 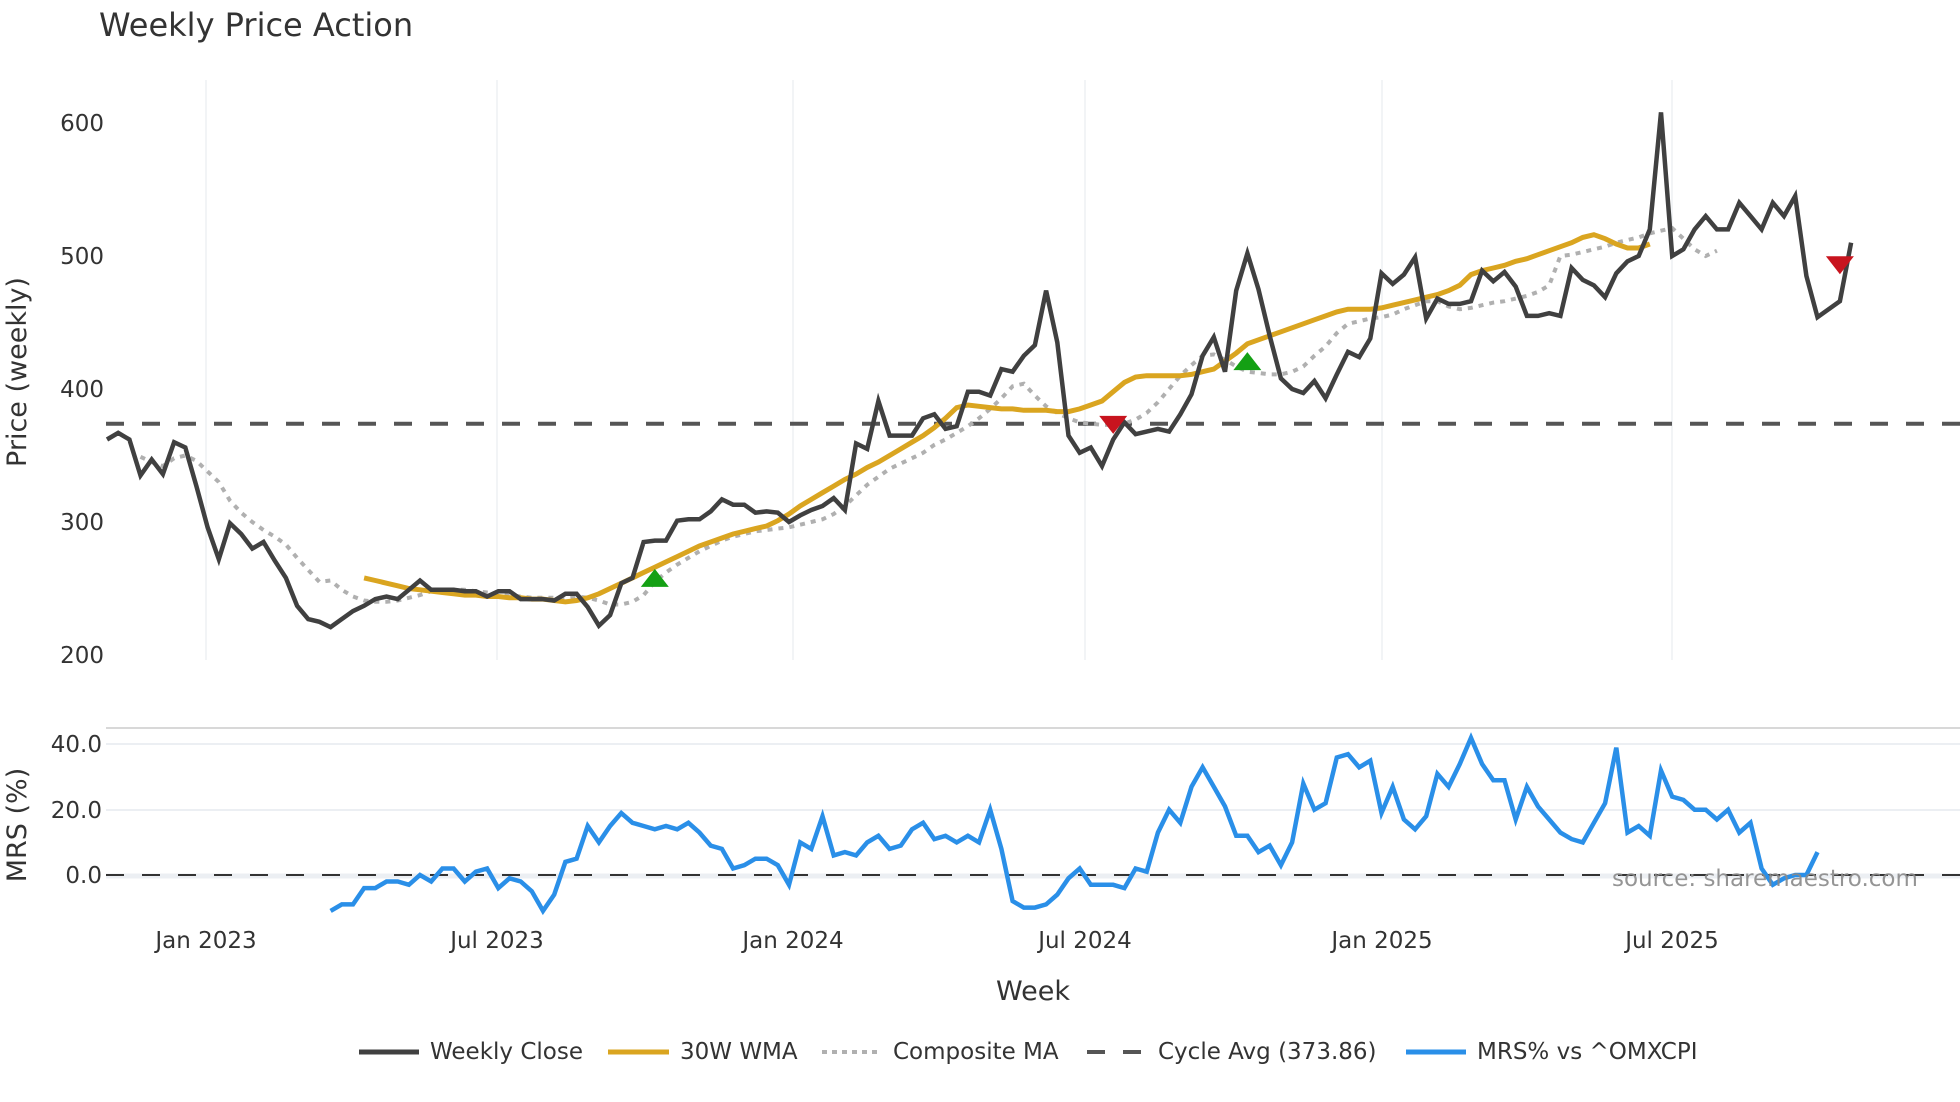 What do you see at coordinates (1033, 811) in the screenshot?
I see `mrs-horizontal-gridlines` at bounding box center [1033, 811].